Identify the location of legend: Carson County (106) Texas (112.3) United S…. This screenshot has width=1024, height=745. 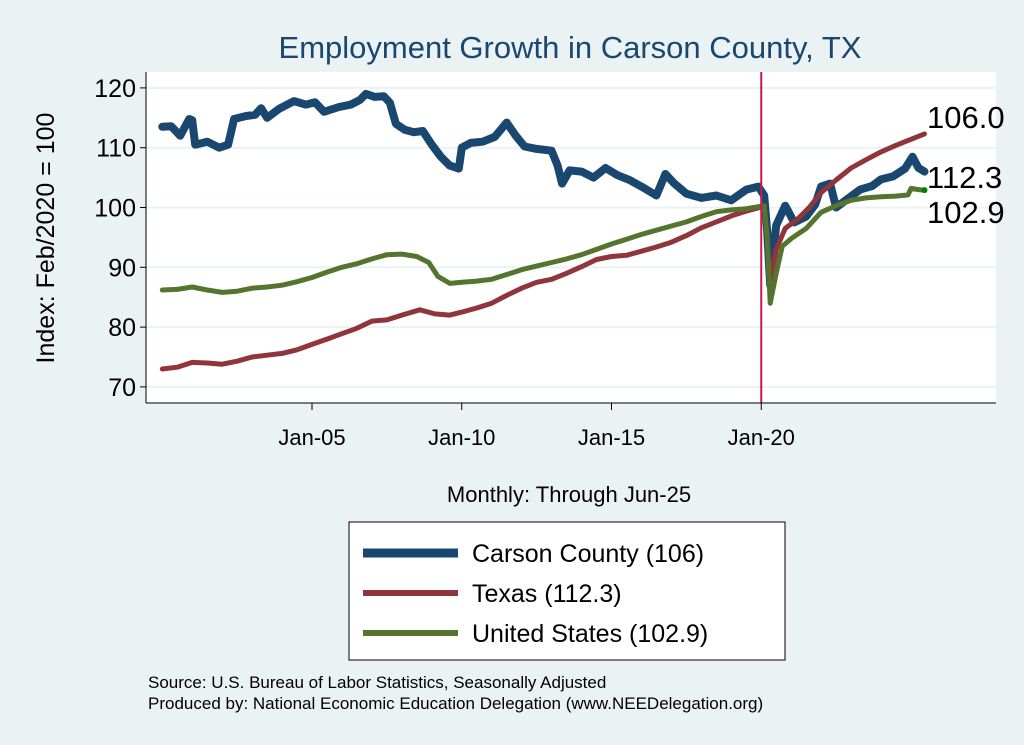
(567, 591).